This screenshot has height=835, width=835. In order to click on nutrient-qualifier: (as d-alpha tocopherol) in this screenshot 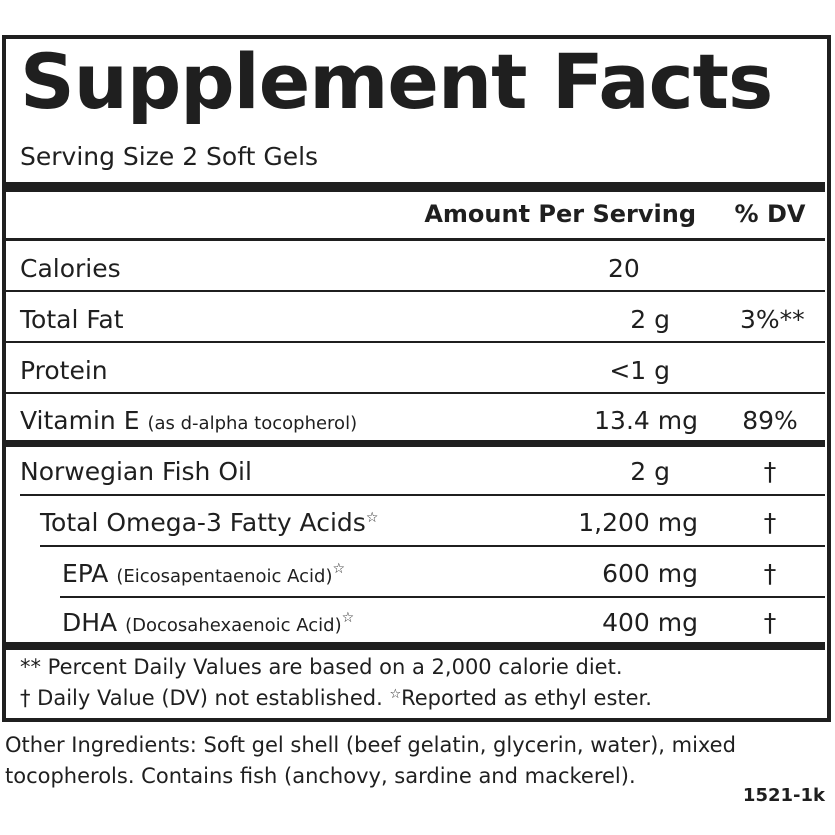, I will do `click(252, 423)`.